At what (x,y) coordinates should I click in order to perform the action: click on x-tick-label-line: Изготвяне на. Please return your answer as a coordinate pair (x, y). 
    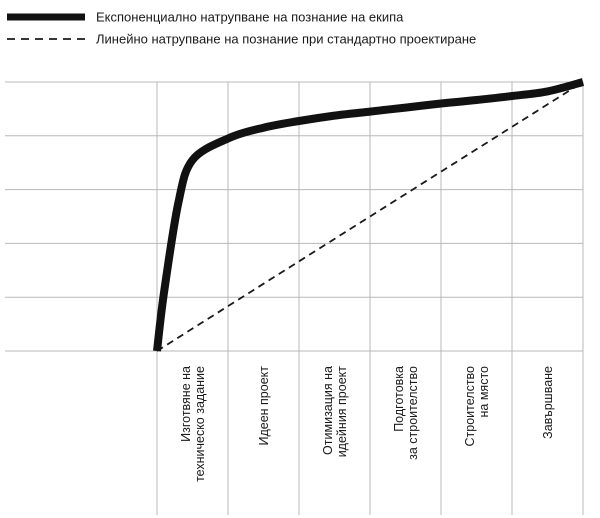
    Looking at the image, I should click on (186, 404).